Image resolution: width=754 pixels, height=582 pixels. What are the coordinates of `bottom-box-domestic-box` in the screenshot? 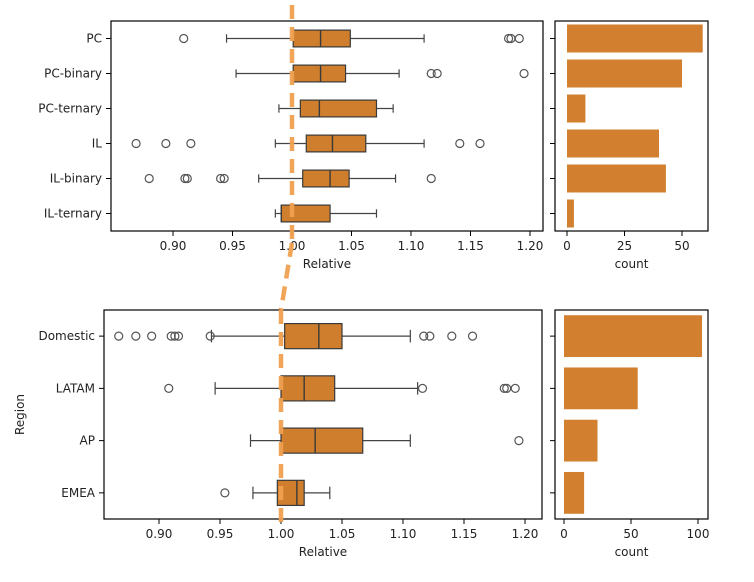 It's located at (313, 336).